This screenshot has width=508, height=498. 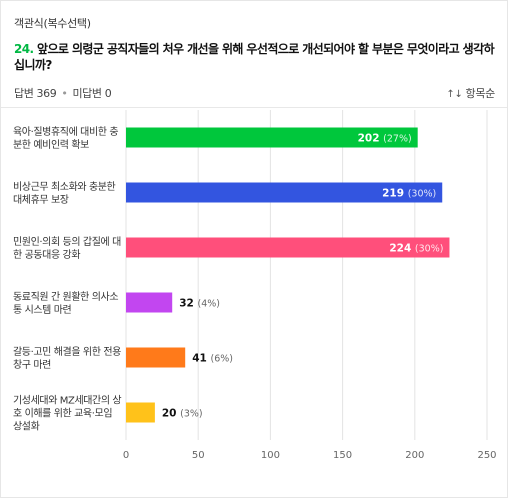 I want to click on category-label-1: 육아·질병휴직에 대비한 충 분한 예비인력 확보, so click(x=65, y=138).